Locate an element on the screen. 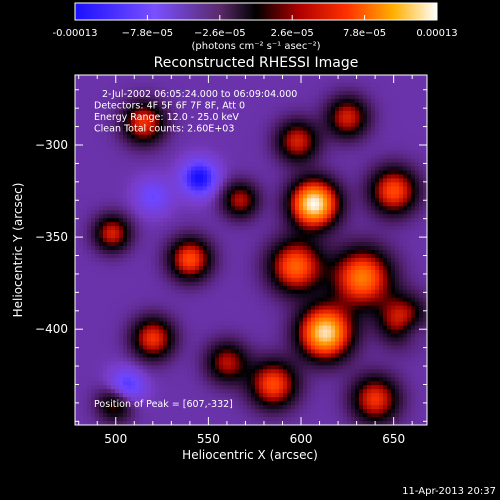  colorbar-units: (photons cm⁻² s⁻¹ asec⁻²) is located at coordinates (255, 46).